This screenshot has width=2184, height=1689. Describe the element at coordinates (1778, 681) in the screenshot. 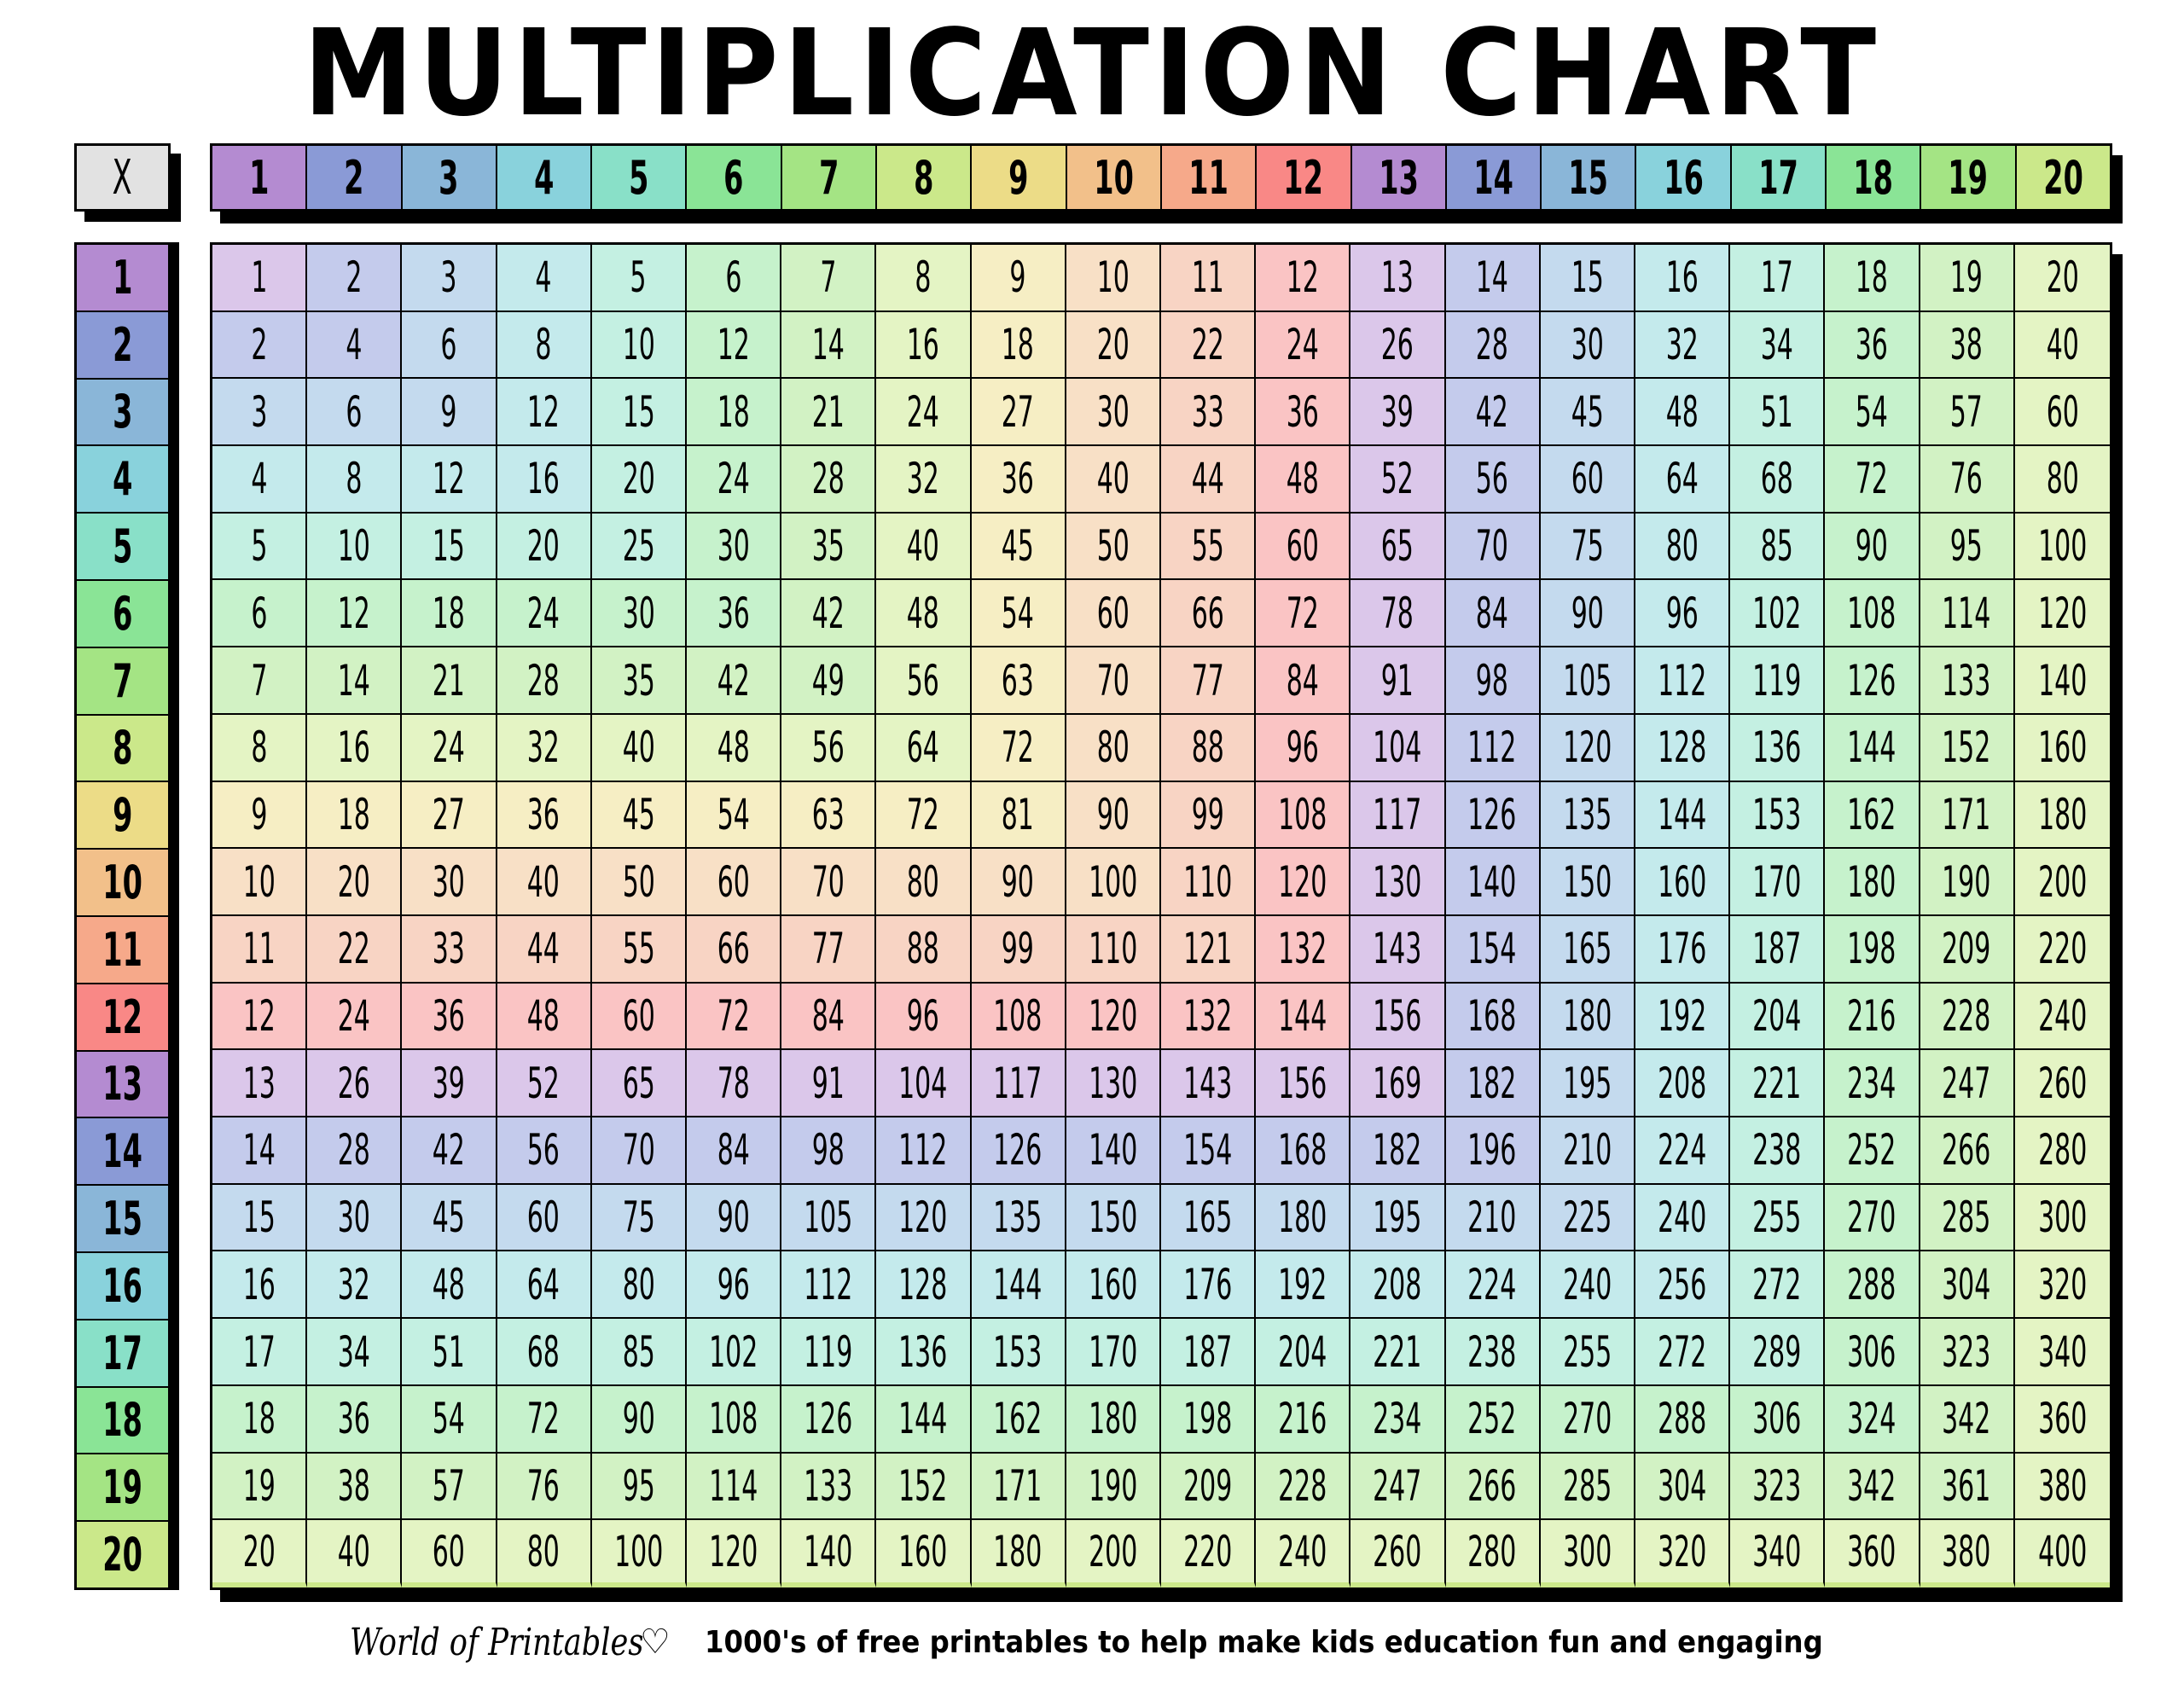

I see `table-cell: 119` at that location.